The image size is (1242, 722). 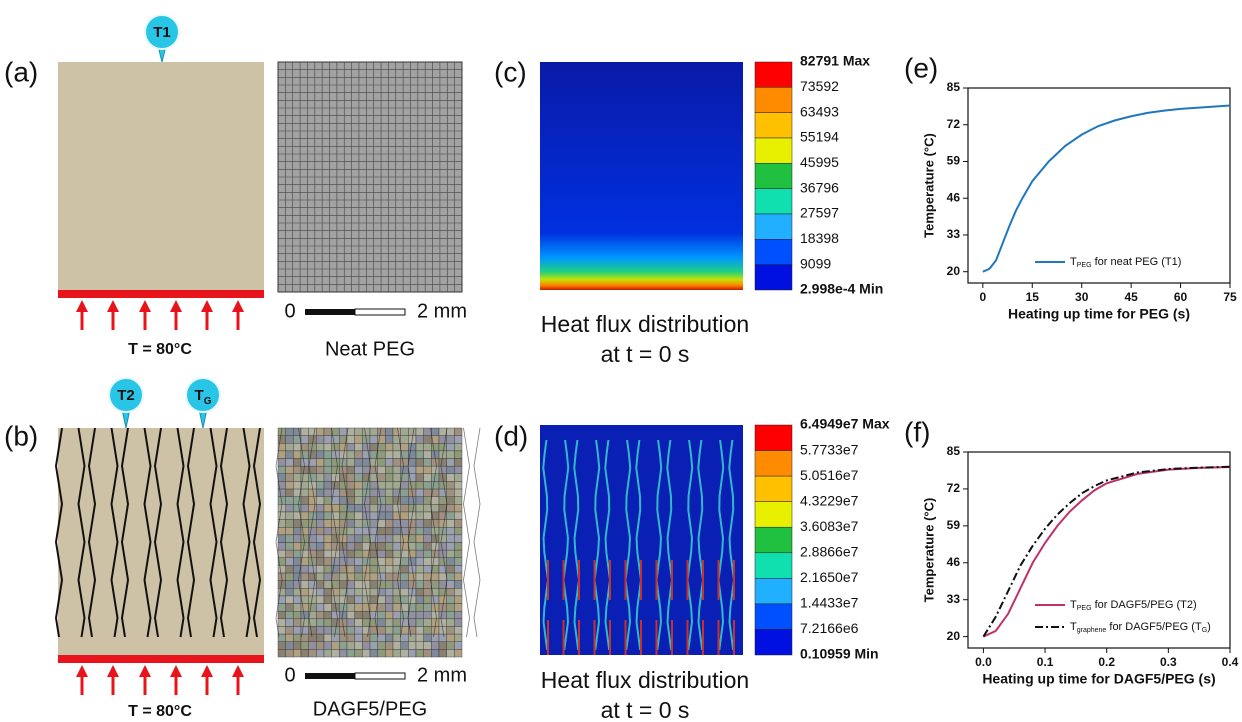 I want to click on caption: Heat flux distribution, so click(x=645, y=680).